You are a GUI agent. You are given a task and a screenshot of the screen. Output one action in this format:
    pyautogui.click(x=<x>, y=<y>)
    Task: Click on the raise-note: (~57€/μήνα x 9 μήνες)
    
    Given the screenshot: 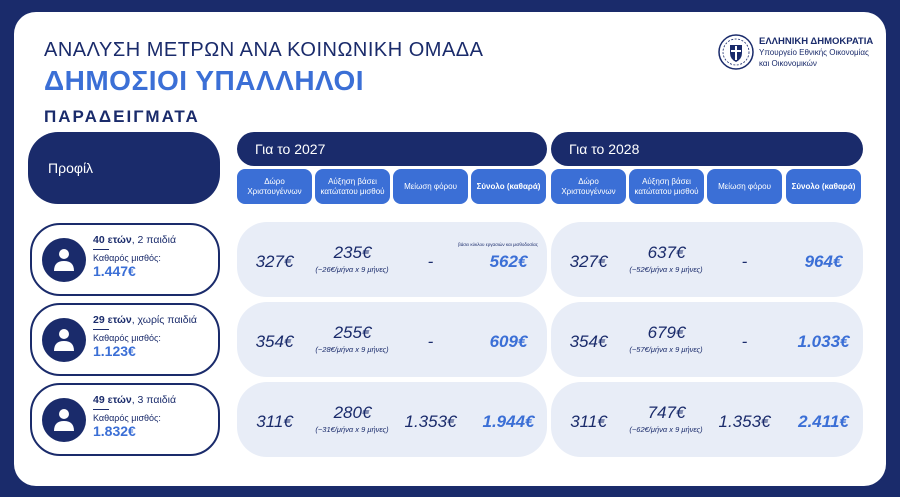 What is the action you would take?
    pyautogui.click(x=666, y=349)
    